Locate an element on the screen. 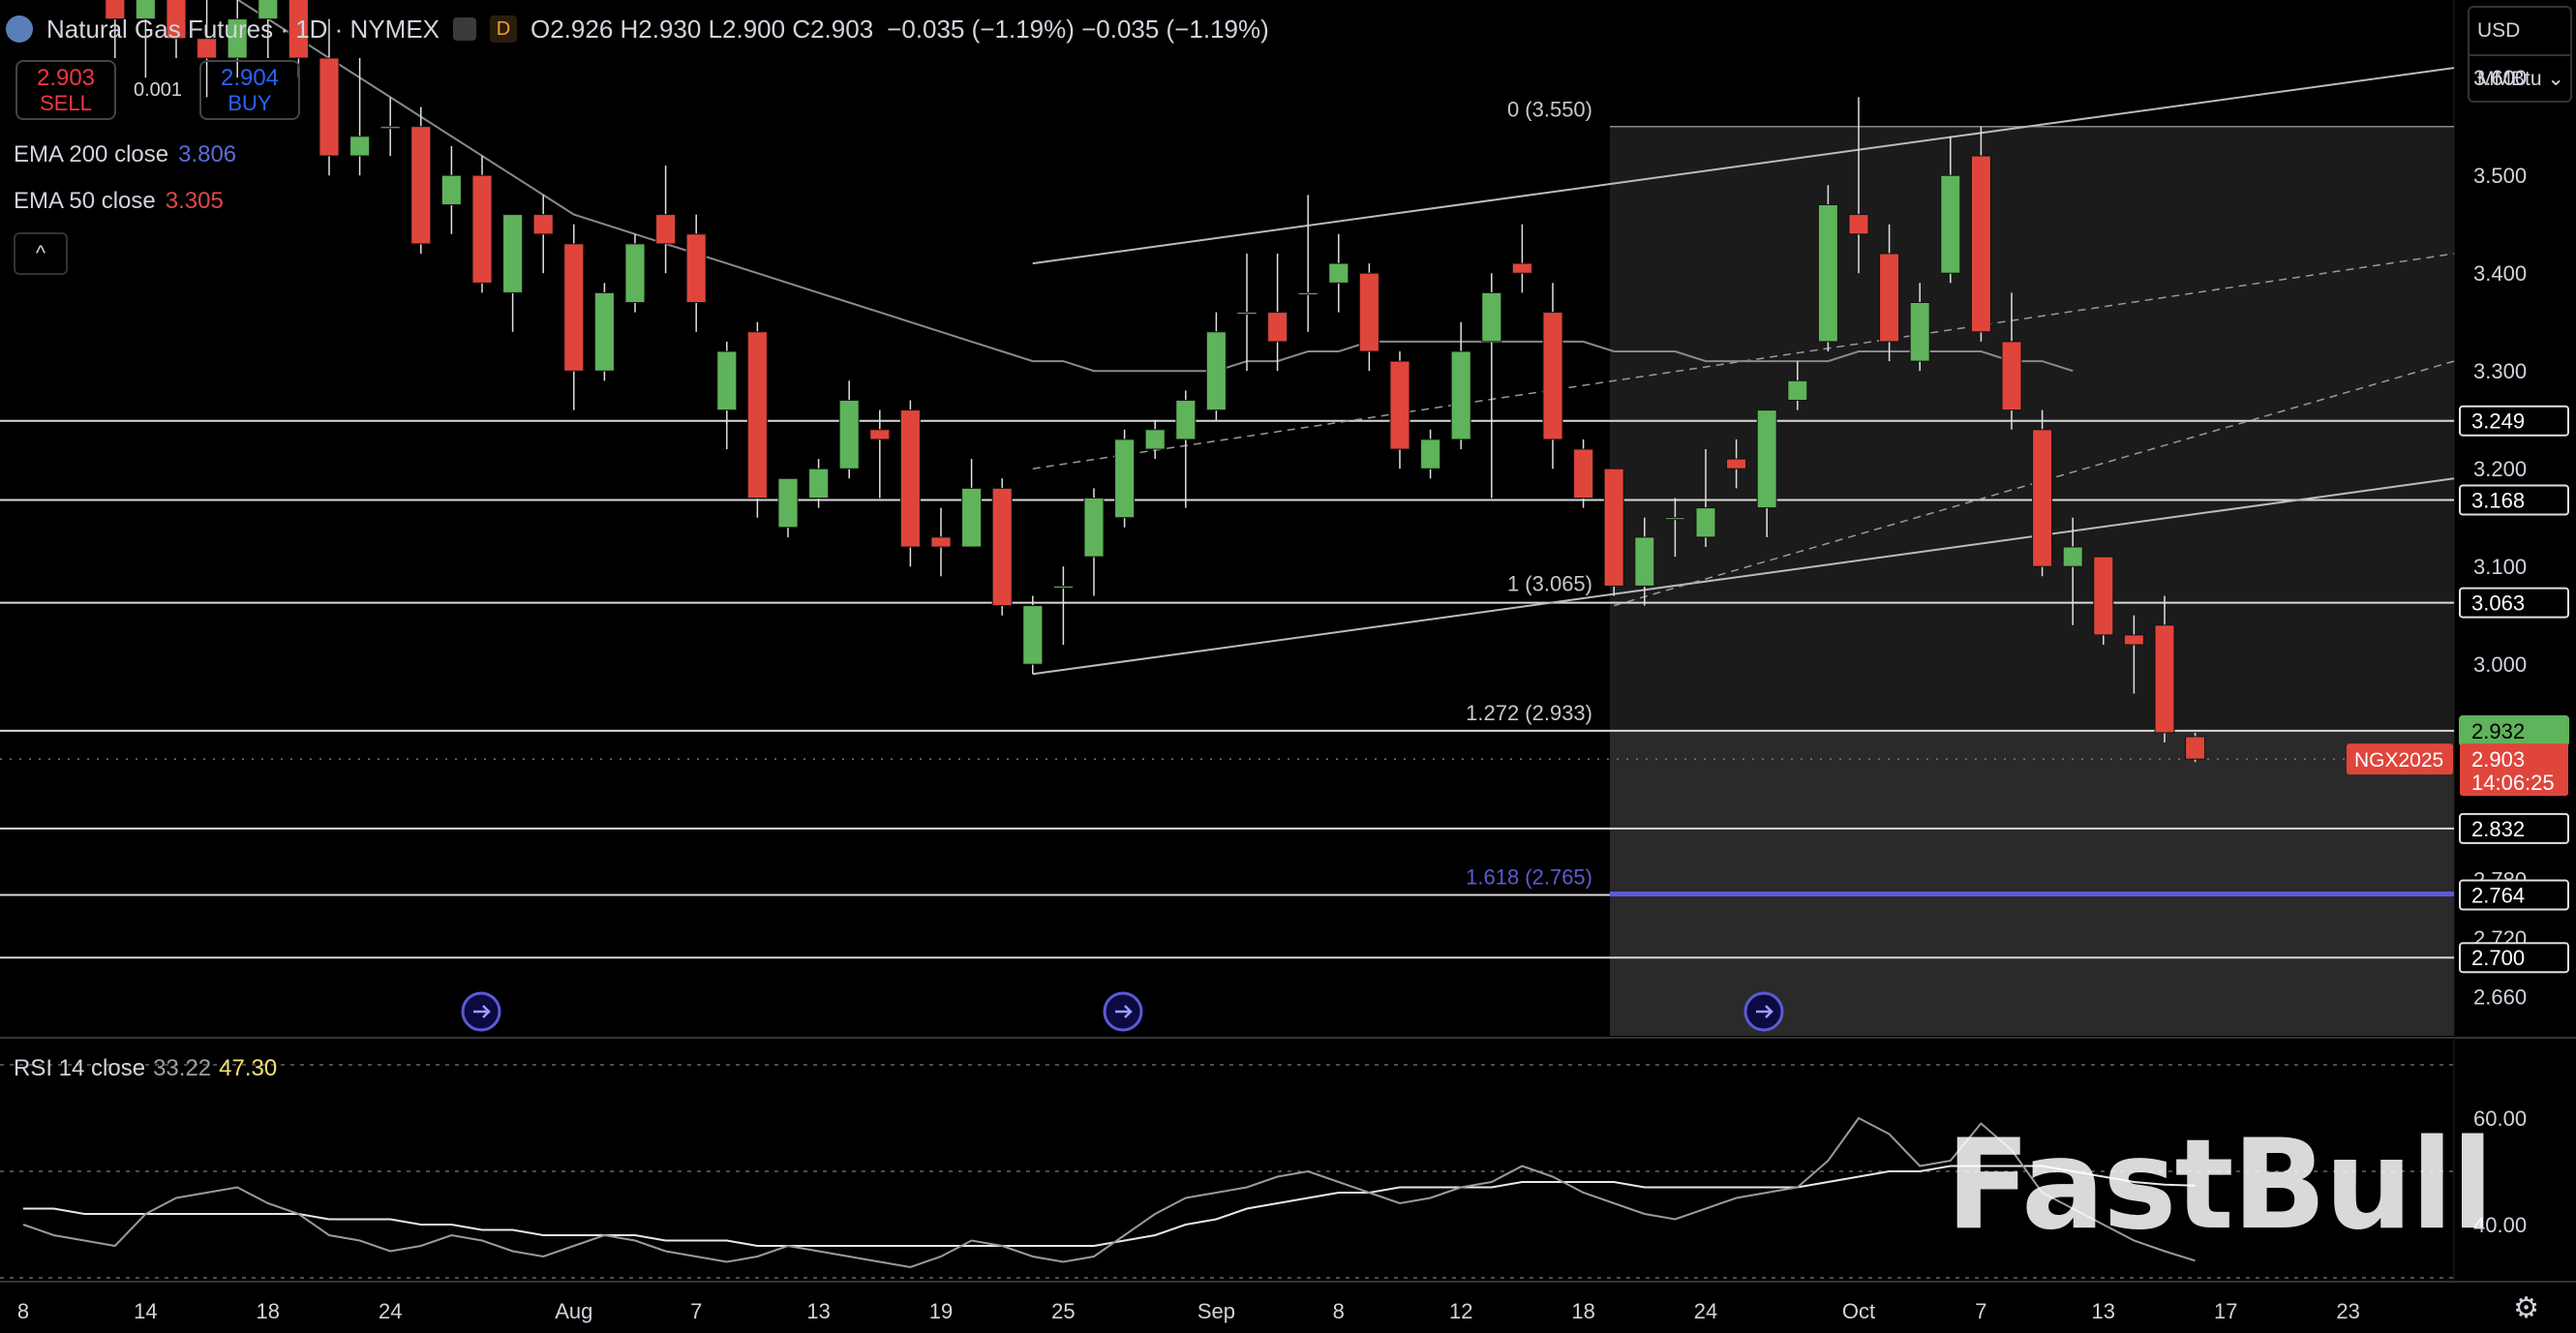 The image size is (2576, 1333). fib-label: 1.618 (2.765) is located at coordinates (1529, 877).